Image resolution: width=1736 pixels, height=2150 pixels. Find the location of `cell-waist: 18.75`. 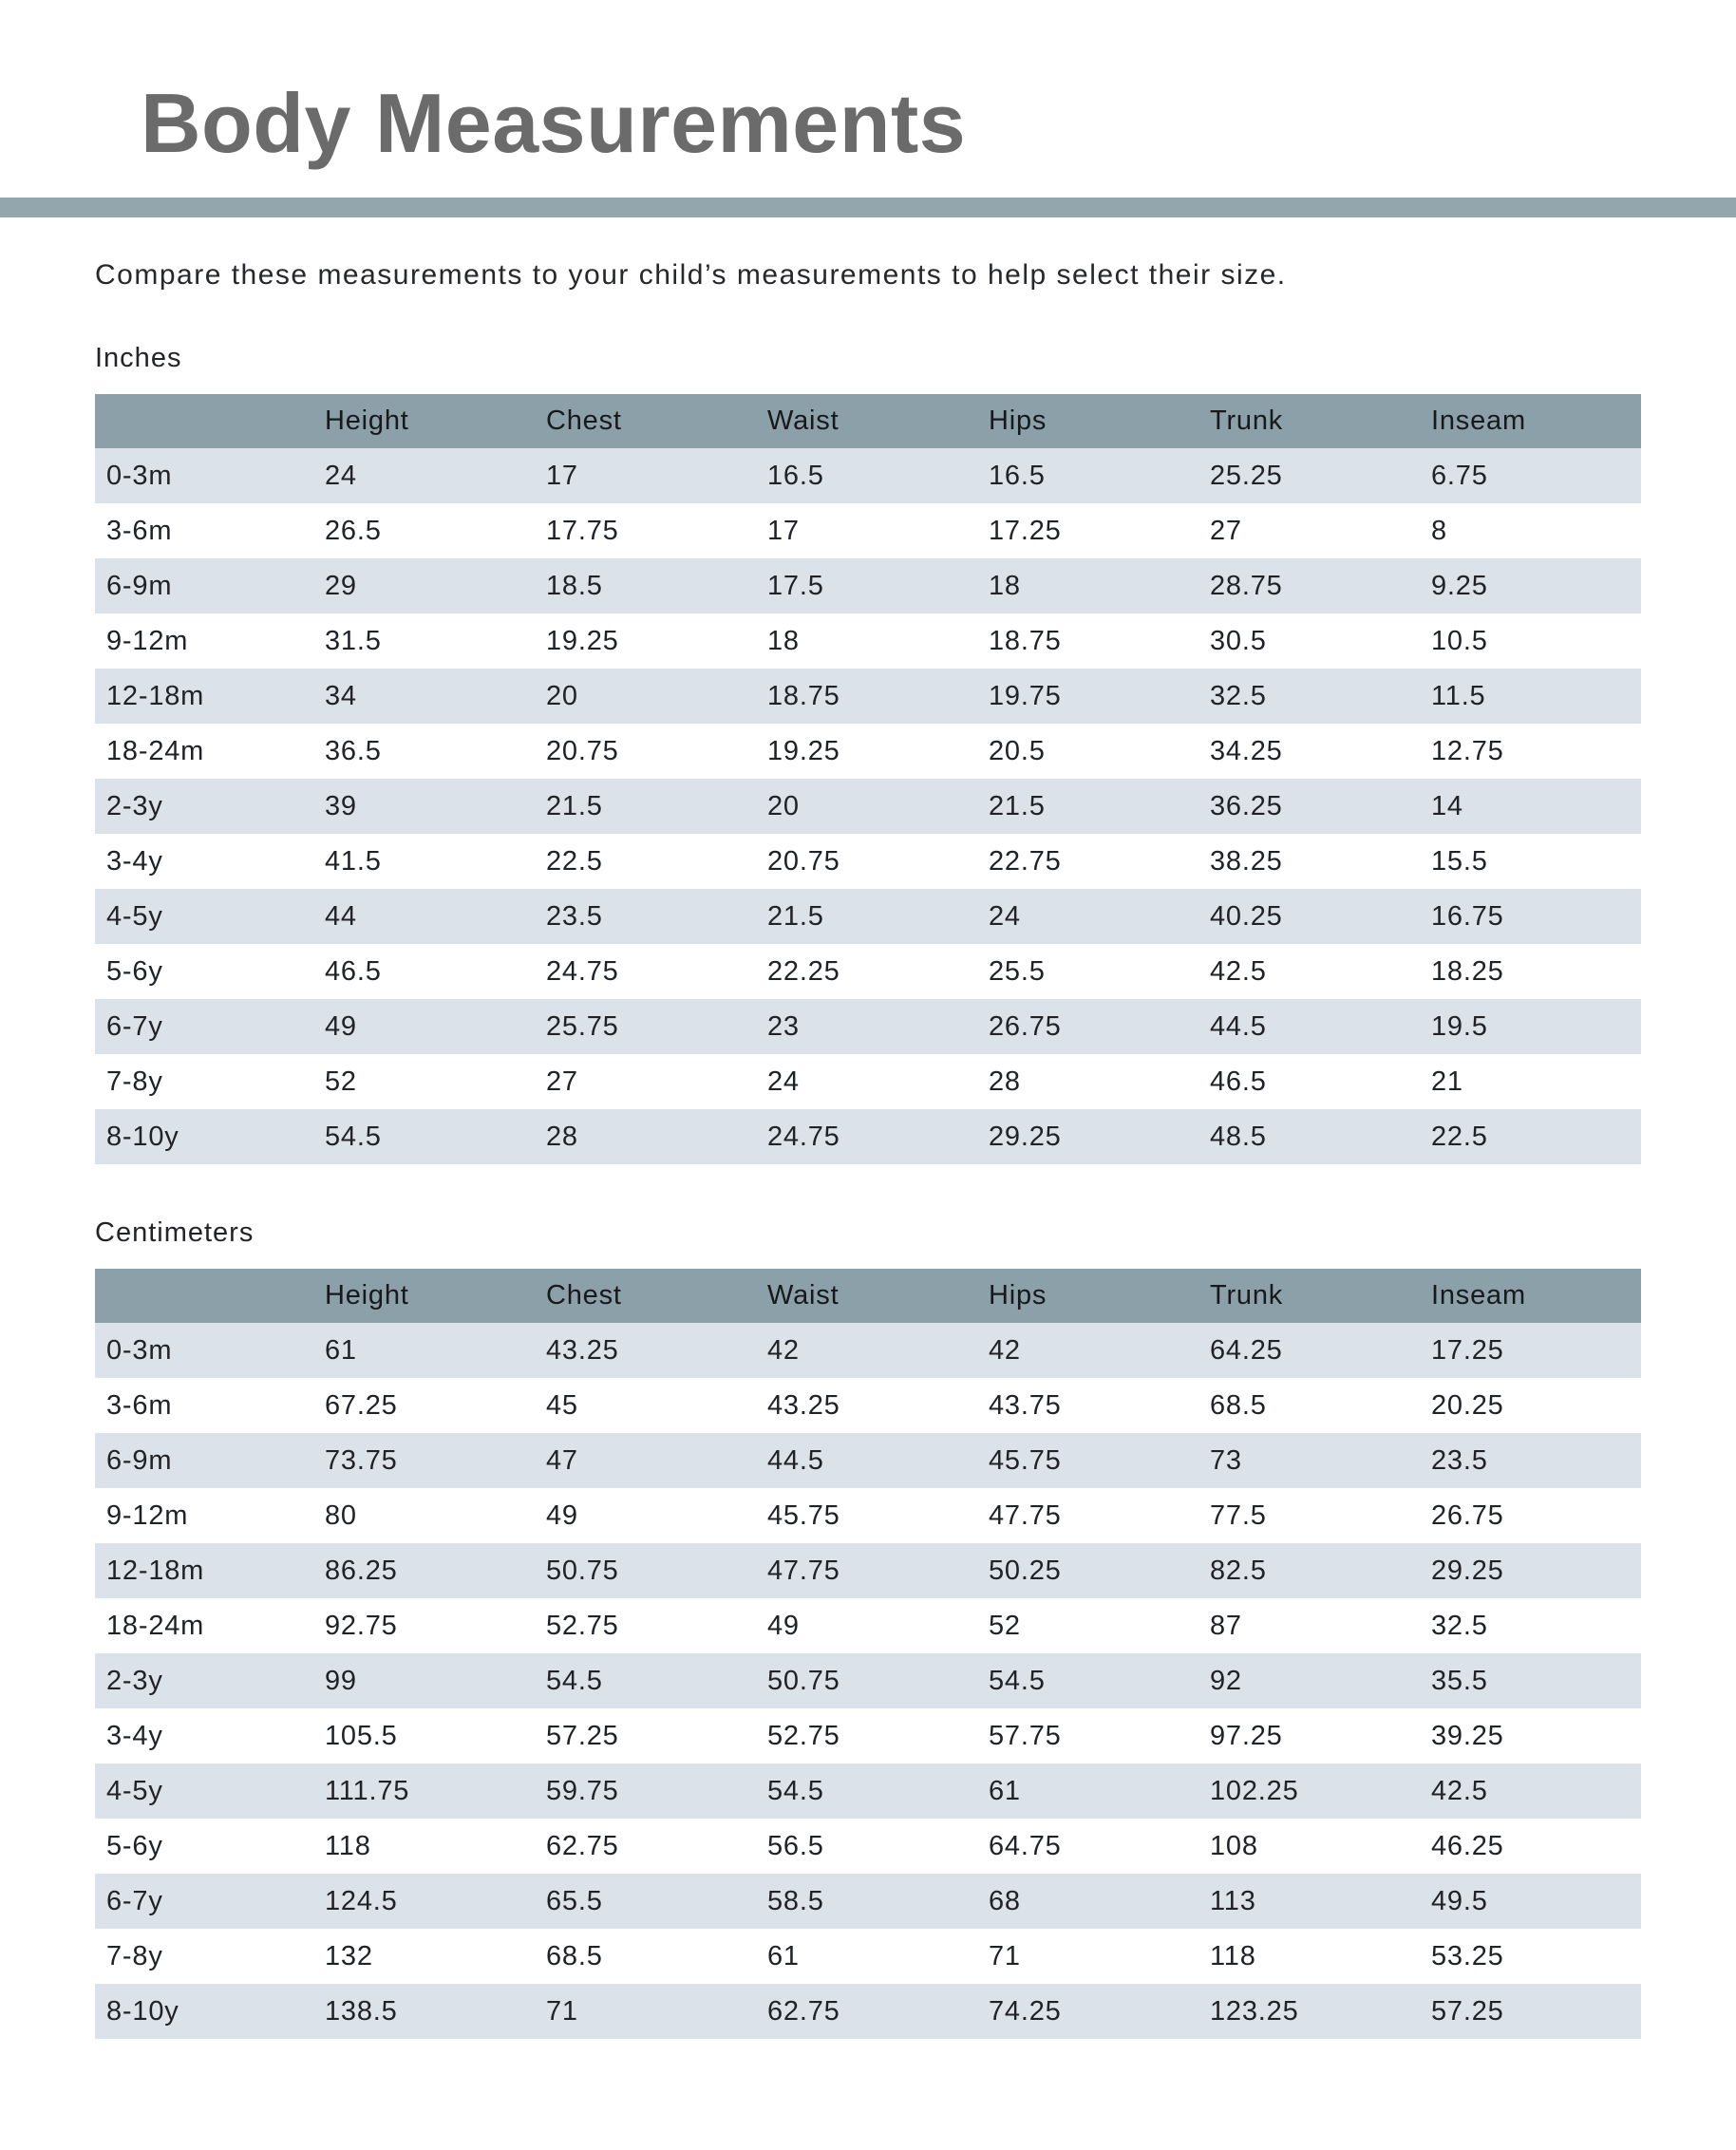

cell-waist: 18.75 is located at coordinates (866, 696).